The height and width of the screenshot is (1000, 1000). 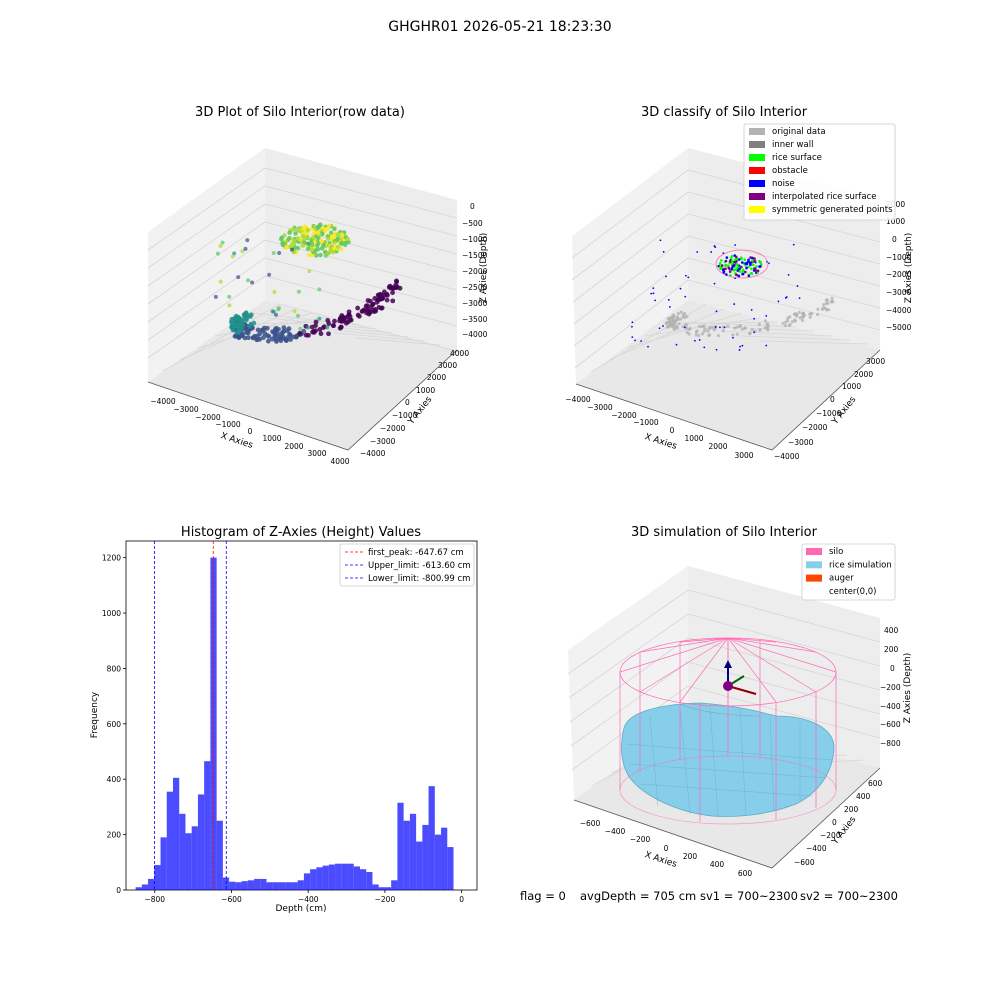 What do you see at coordinates (405, 415) in the screenshot?
I see `p1-ytick-3: −1000` at bounding box center [405, 415].